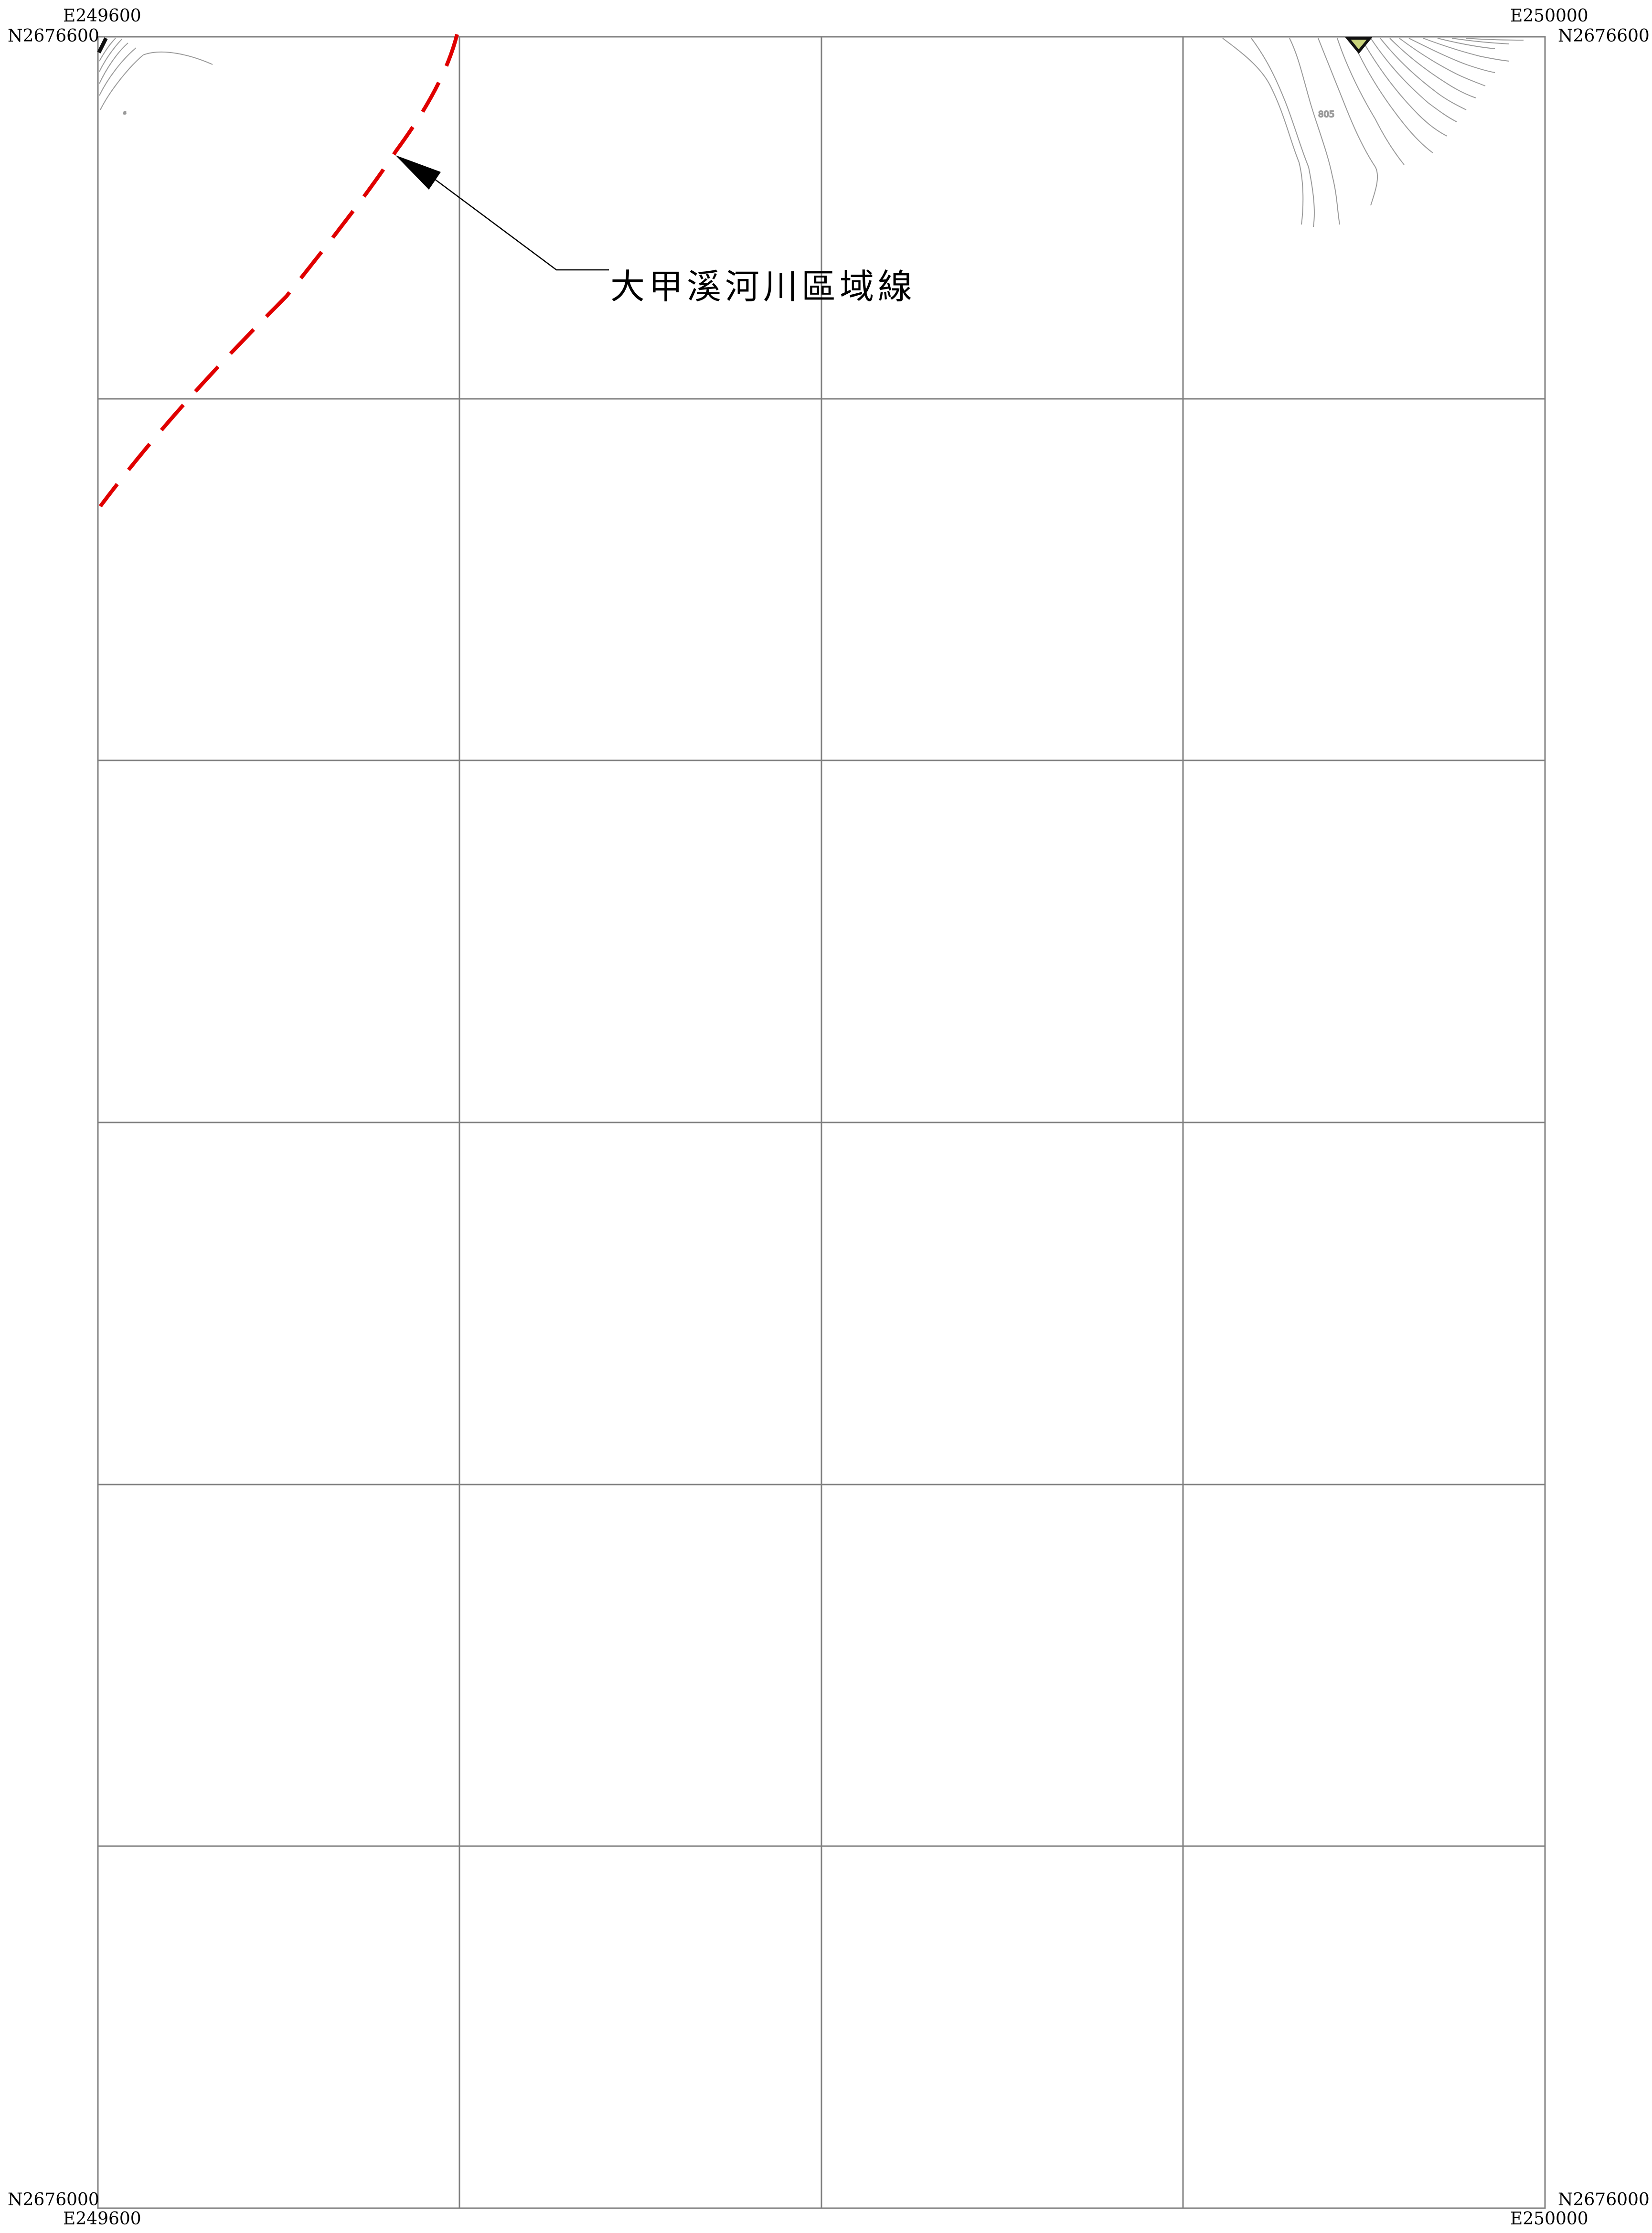 This screenshot has height=2233, width=1652. Describe the element at coordinates (102, 16) in the screenshot. I see `coord-top-left-easting: E249600` at that location.